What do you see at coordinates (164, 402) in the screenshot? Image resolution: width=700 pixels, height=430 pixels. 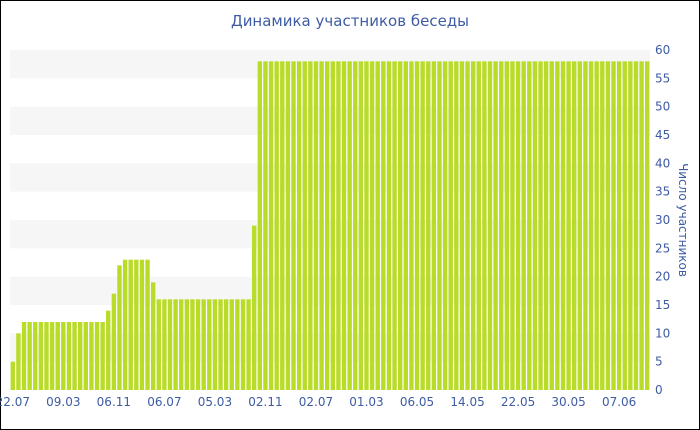 I see `x-tick-label: 06.07` at bounding box center [164, 402].